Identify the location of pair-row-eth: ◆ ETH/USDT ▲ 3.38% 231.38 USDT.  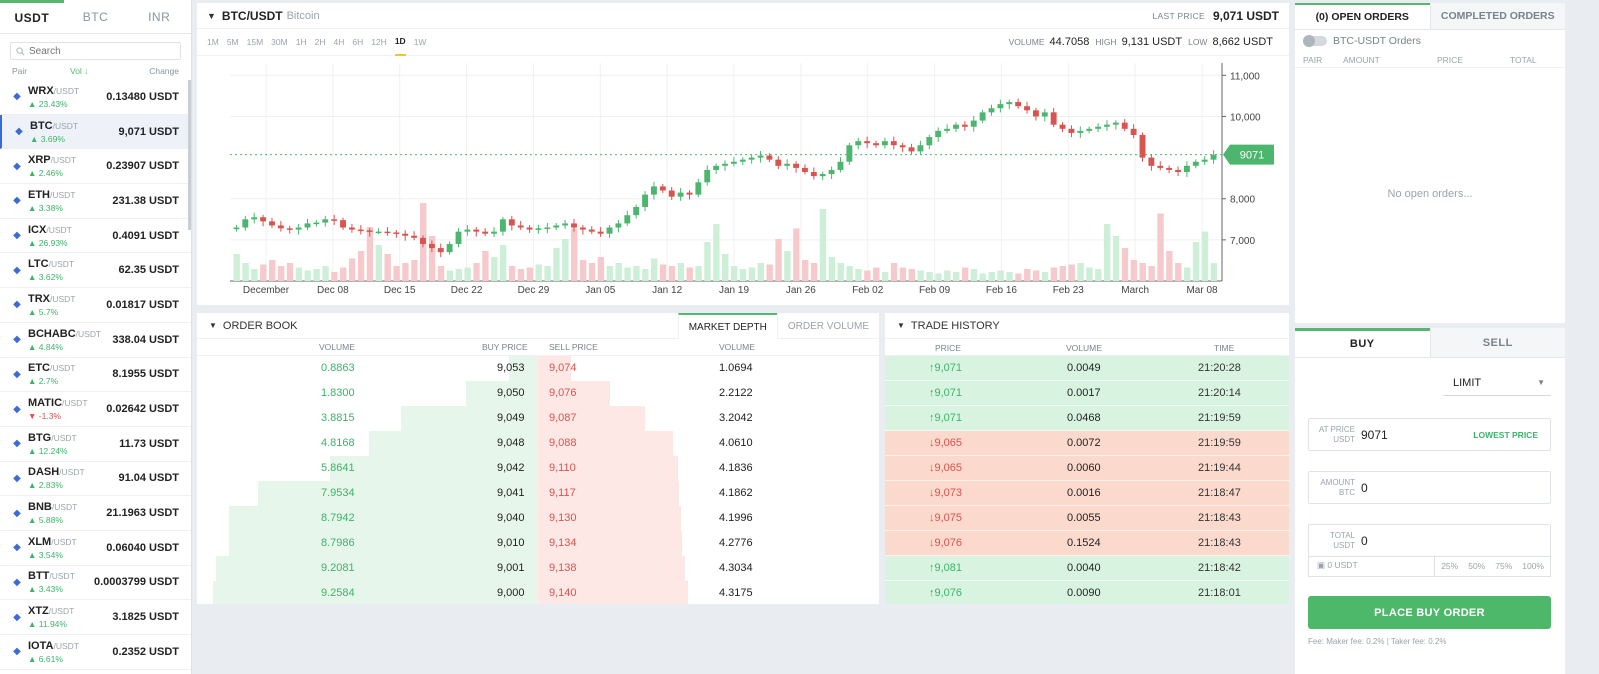
(95, 201).